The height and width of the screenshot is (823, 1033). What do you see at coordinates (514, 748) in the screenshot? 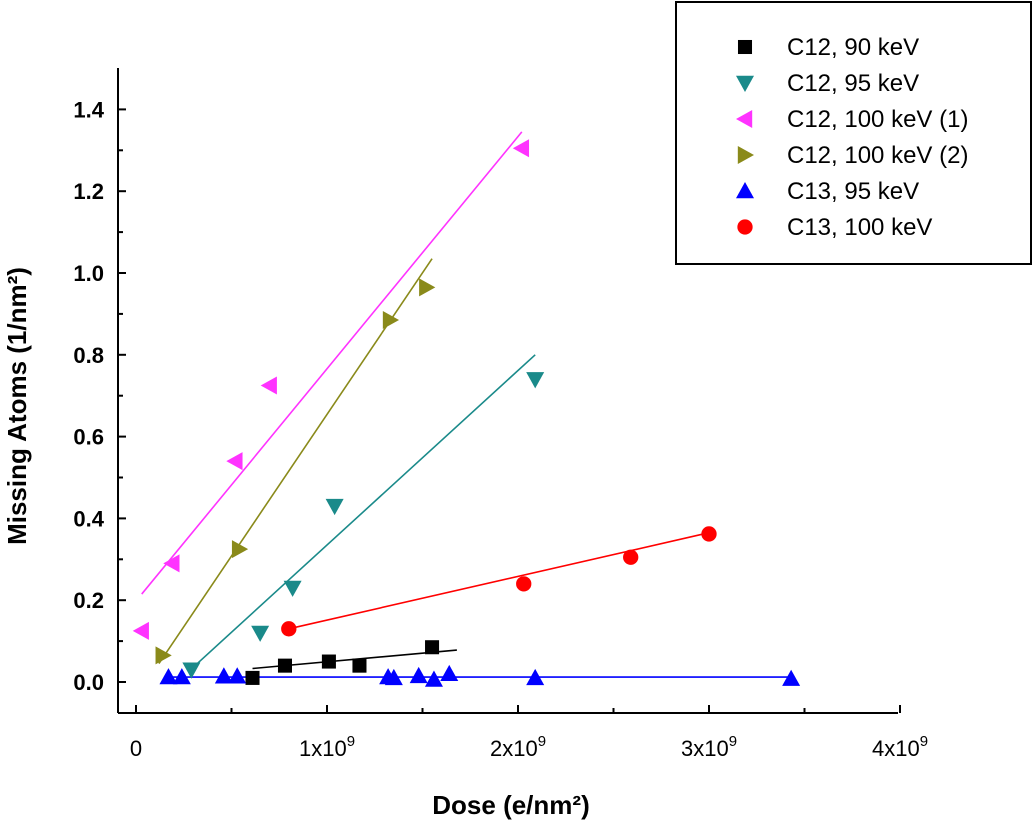
I see `x-tick-label-text: 2x10` at bounding box center [514, 748].